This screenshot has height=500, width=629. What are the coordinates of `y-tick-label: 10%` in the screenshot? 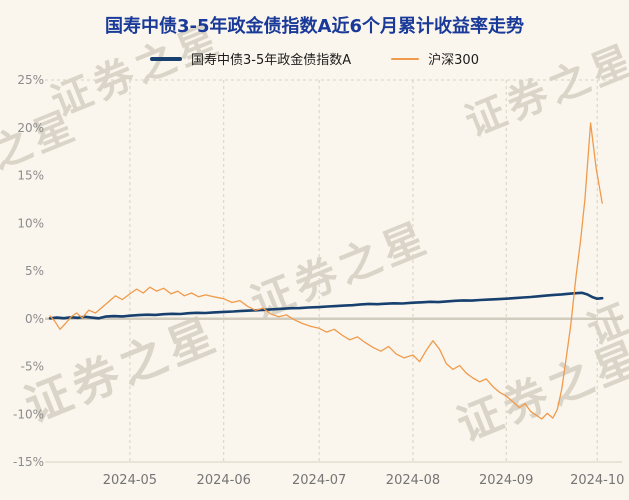 It's located at (30, 223).